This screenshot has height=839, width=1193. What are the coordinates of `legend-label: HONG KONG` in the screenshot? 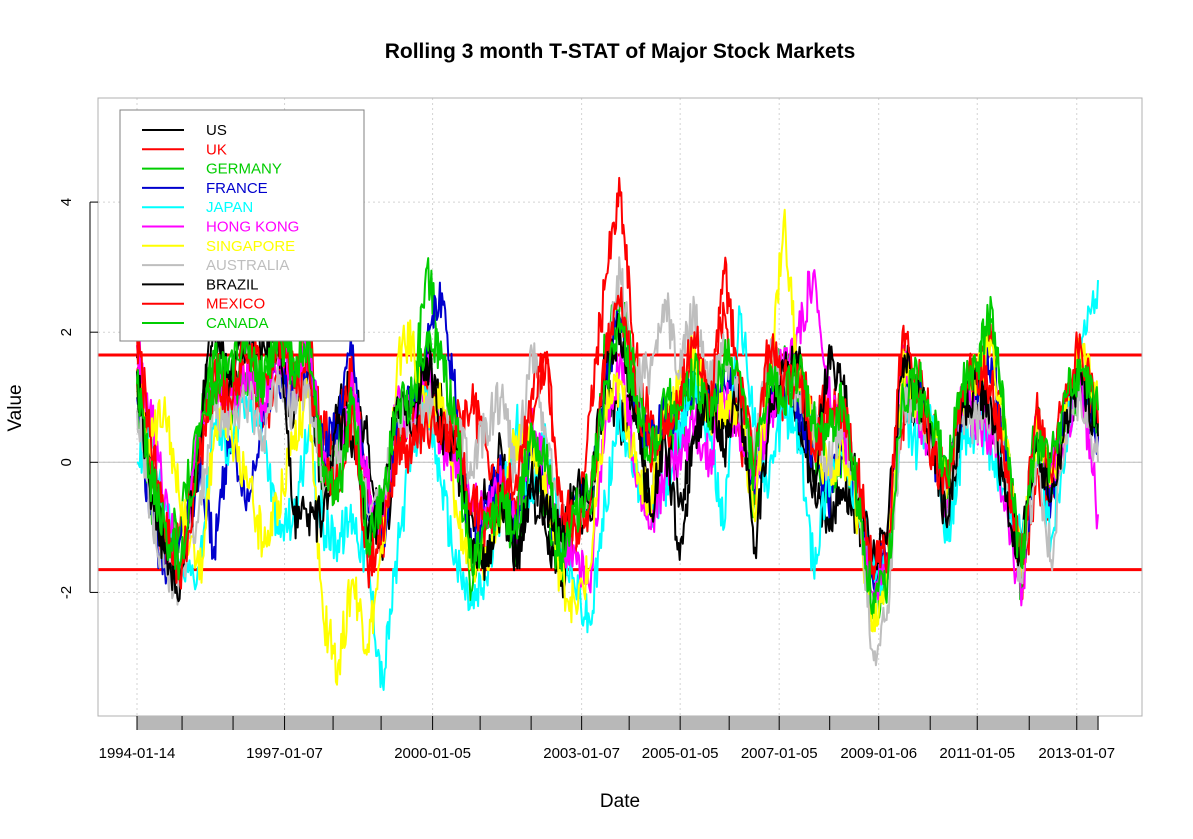 It's located at (252, 227).